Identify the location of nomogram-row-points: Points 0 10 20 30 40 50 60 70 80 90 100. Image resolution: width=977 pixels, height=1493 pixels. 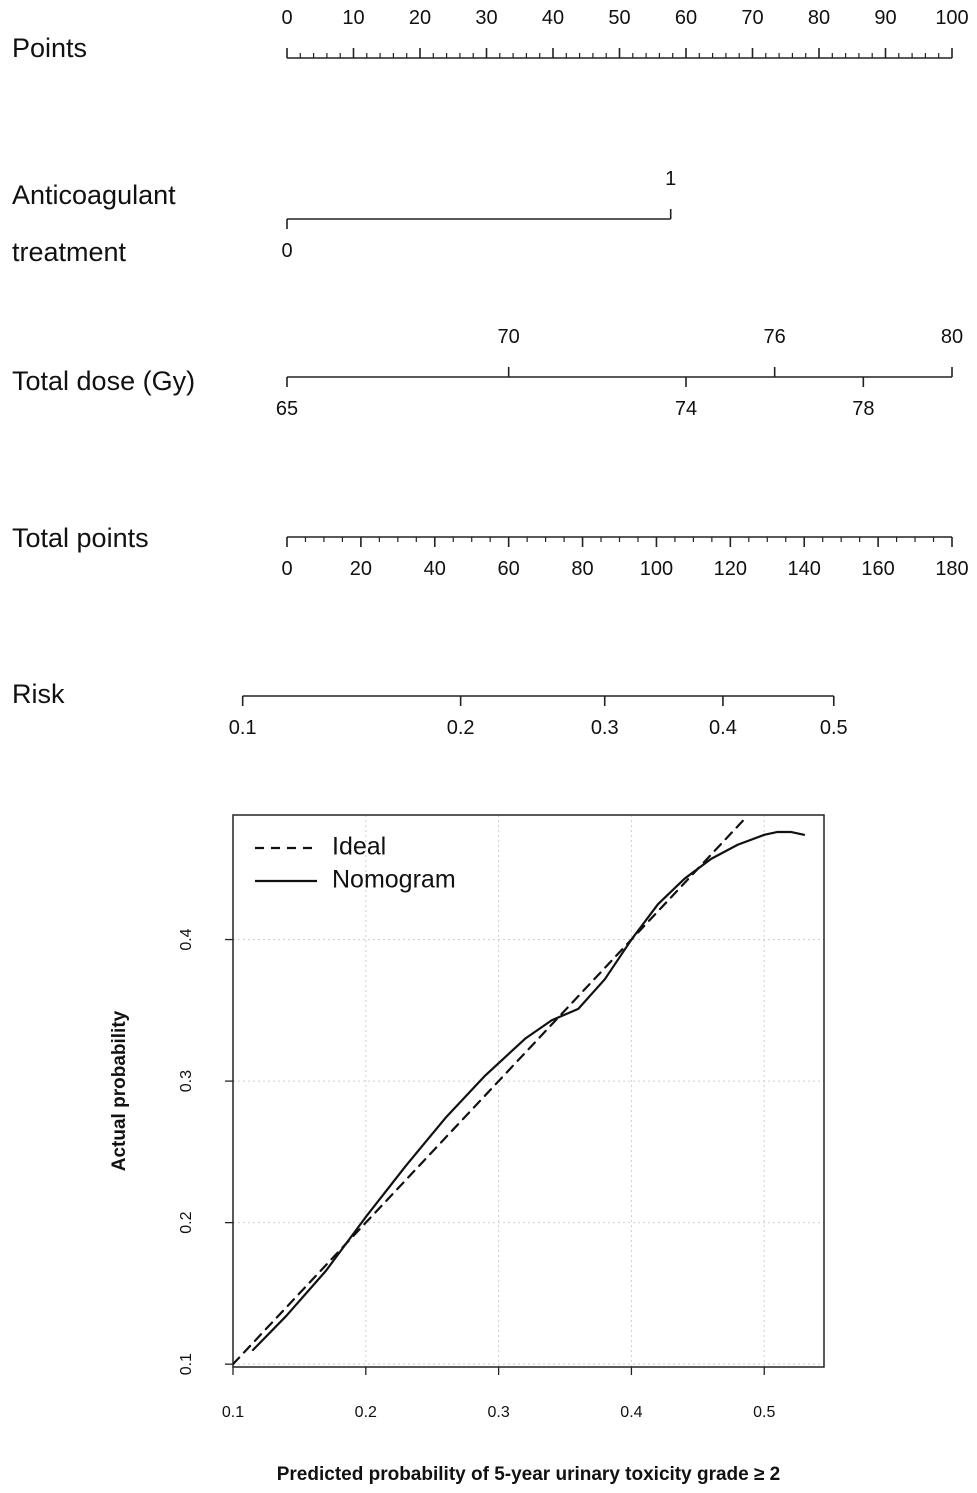
(490, 35).